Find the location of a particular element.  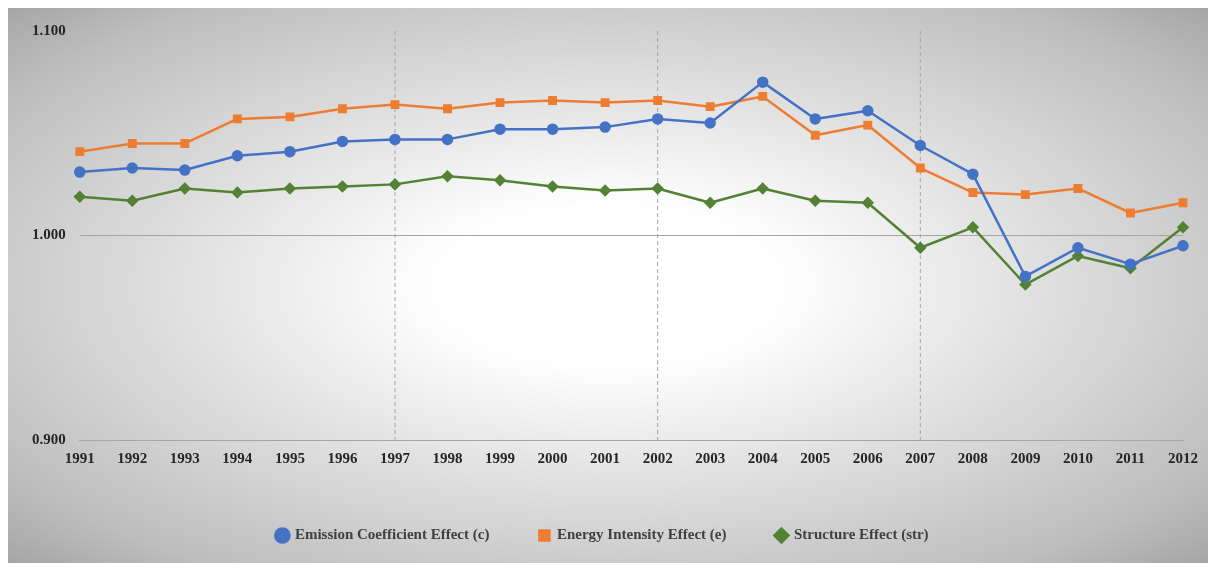

x-tick-label: 2005 is located at coordinates (815, 457).